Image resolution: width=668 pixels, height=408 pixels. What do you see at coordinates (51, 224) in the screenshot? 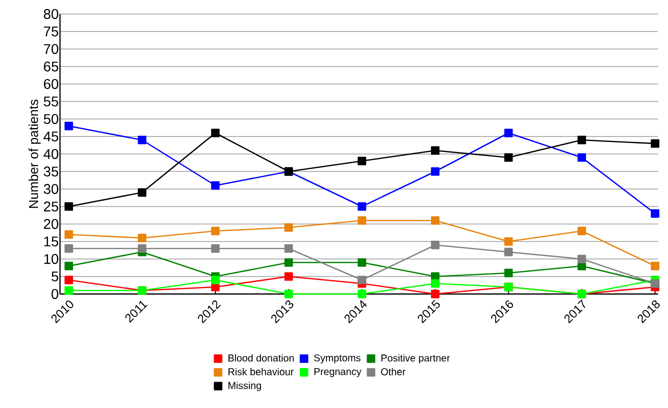
I see `y-tick-label: 20` at bounding box center [51, 224].